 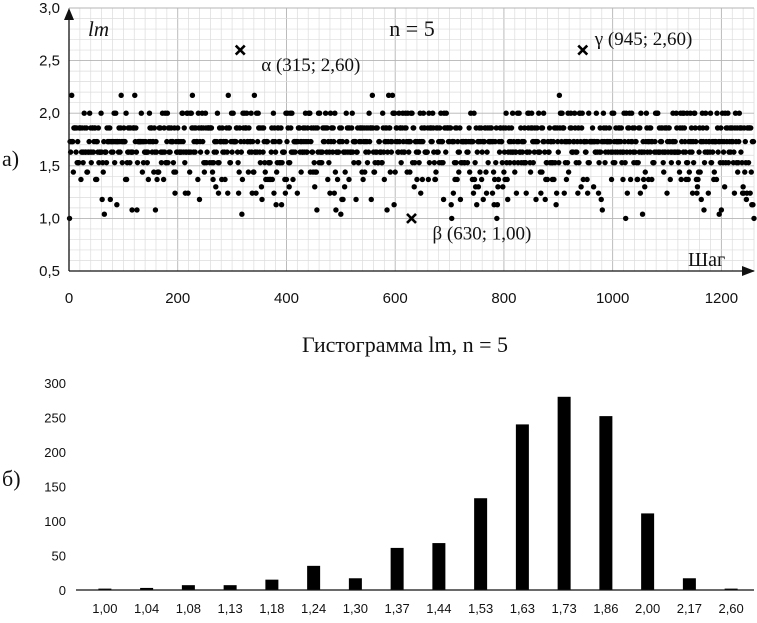 I want to click on histogram-x-tick-label: 1,18, so click(x=271, y=608).